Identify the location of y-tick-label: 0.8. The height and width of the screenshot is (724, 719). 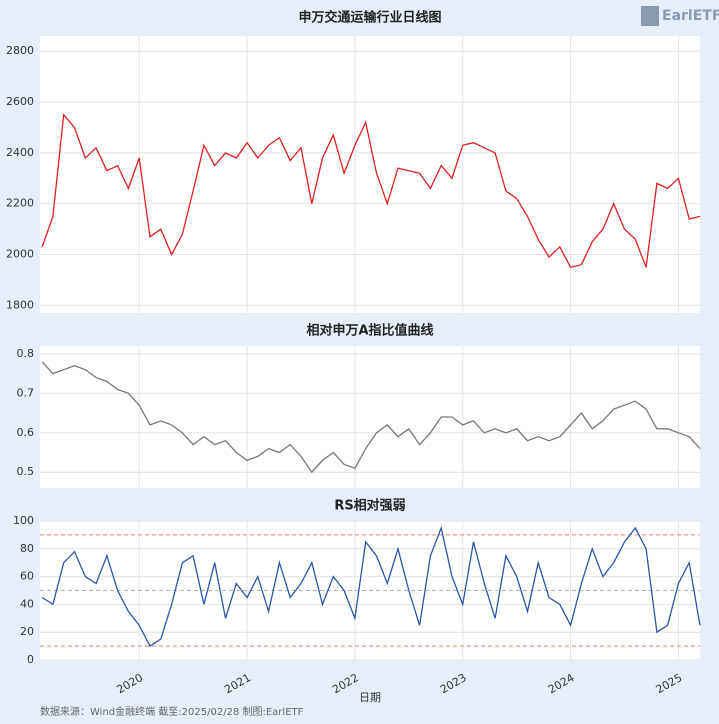
(26, 353).